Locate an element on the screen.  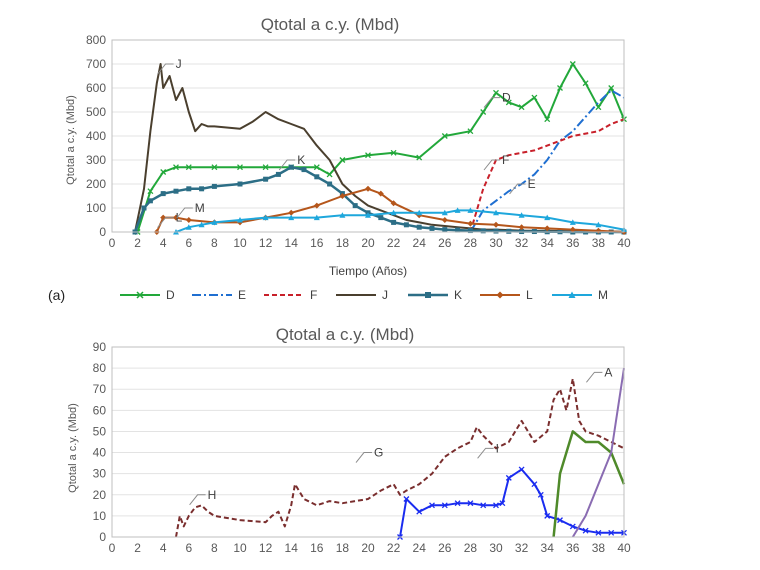
legend-label-F: F is located at coordinates (313, 295).